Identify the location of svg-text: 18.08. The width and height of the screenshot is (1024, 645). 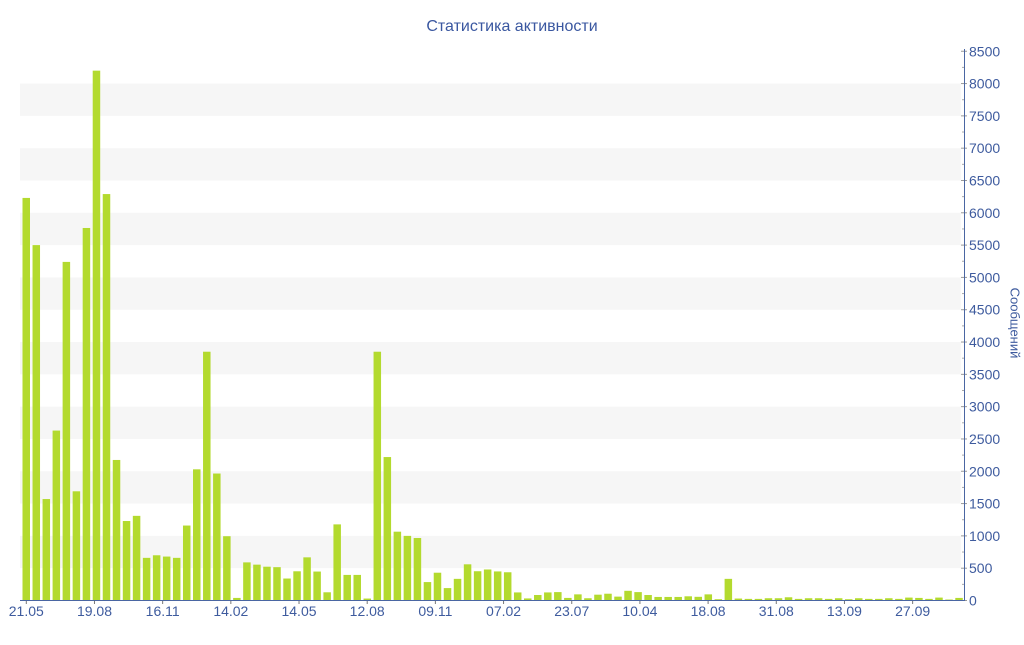
(708, 611).